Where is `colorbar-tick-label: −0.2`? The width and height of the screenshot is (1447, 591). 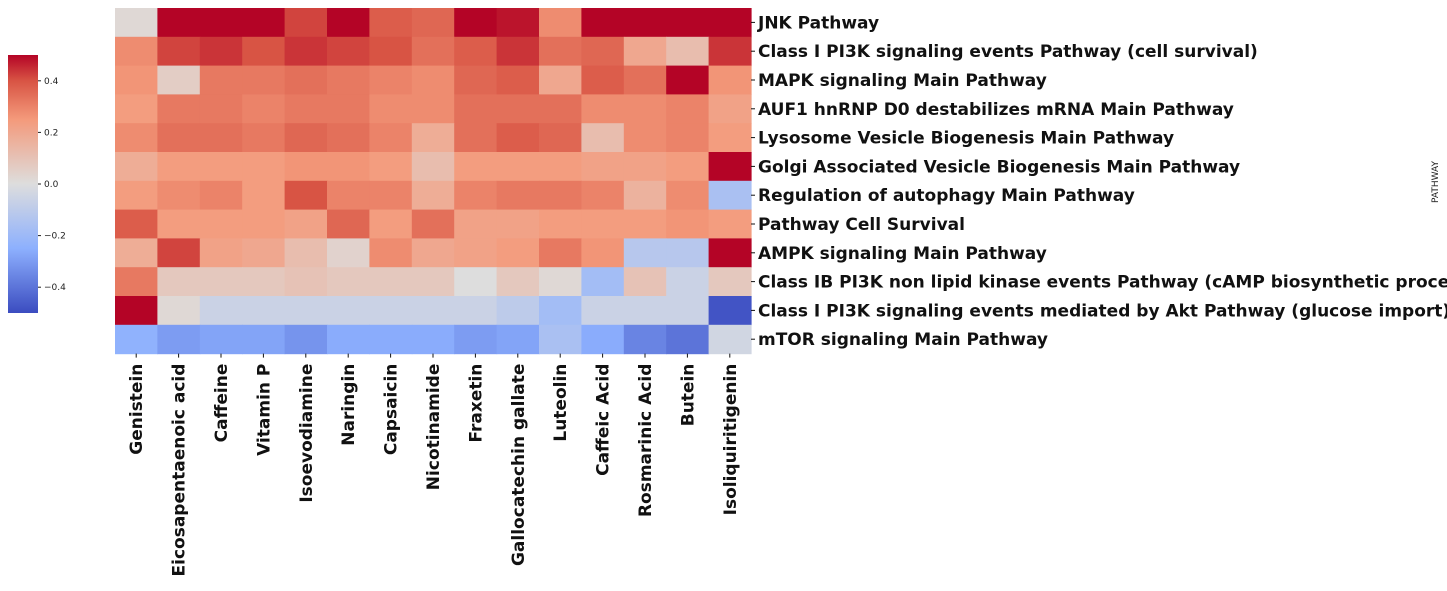 colorbar-tick-label: −0.2 is located at coordinates (55, 237).